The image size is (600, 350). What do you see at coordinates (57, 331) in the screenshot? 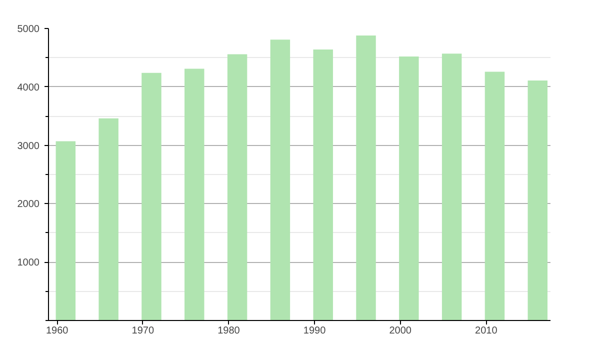
I see `x-tick-label: 1960` at bounding box center [57, 331].